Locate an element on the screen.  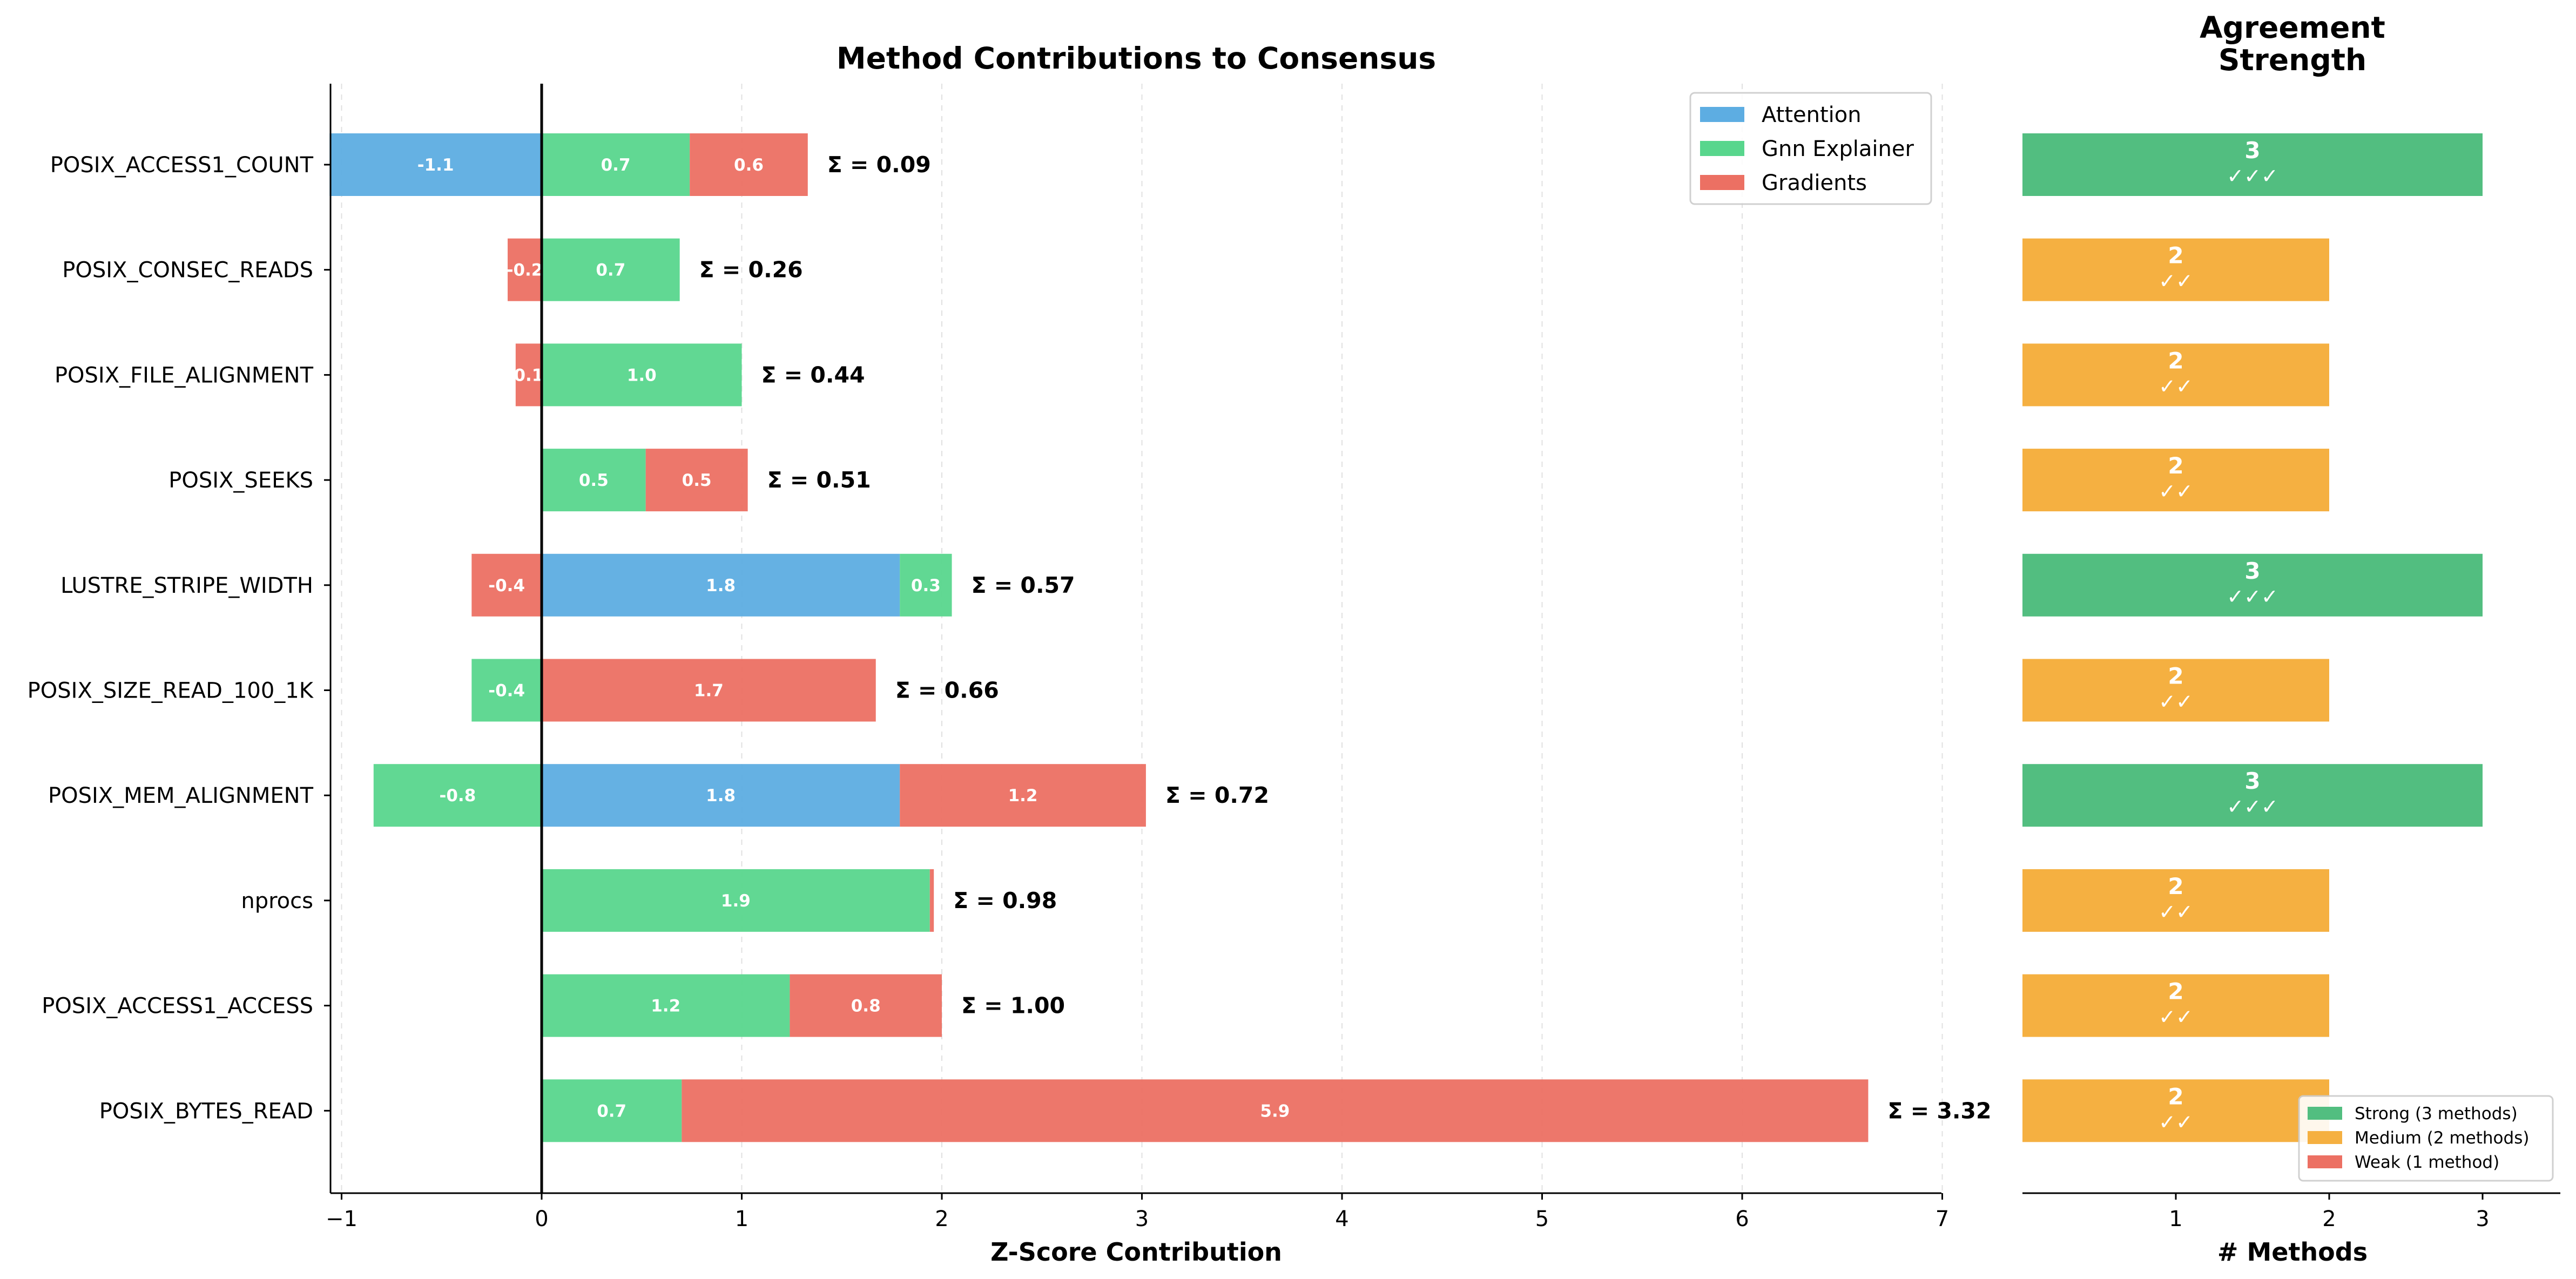
legend-label: Gnn Explainer is located at coordinates (1838, 149).